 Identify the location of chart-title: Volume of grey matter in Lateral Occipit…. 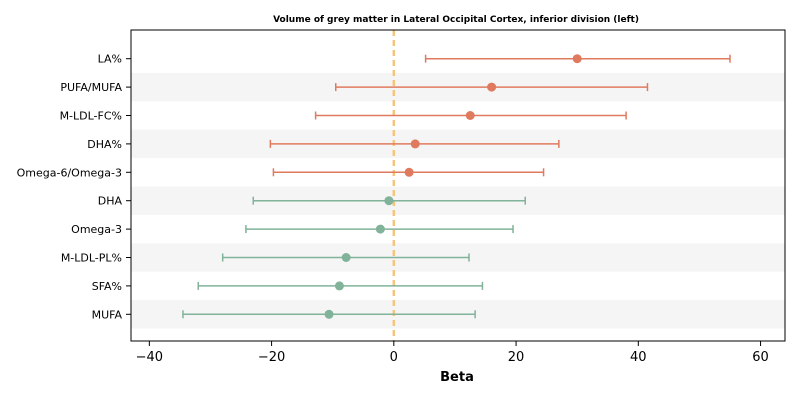
(456, 20).